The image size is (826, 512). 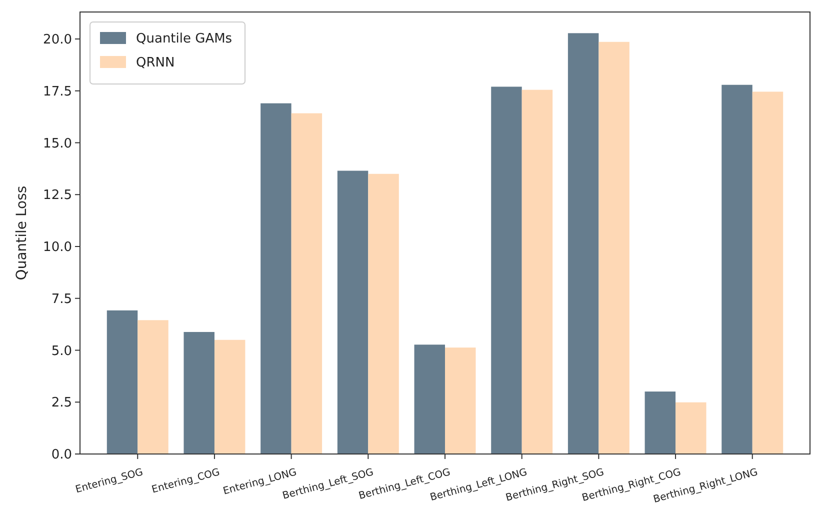 What do you see at coordinates (184, 39) in the screenshot?
I see `legend-label: Quantile GAMs` at bounding box center [184, 39].